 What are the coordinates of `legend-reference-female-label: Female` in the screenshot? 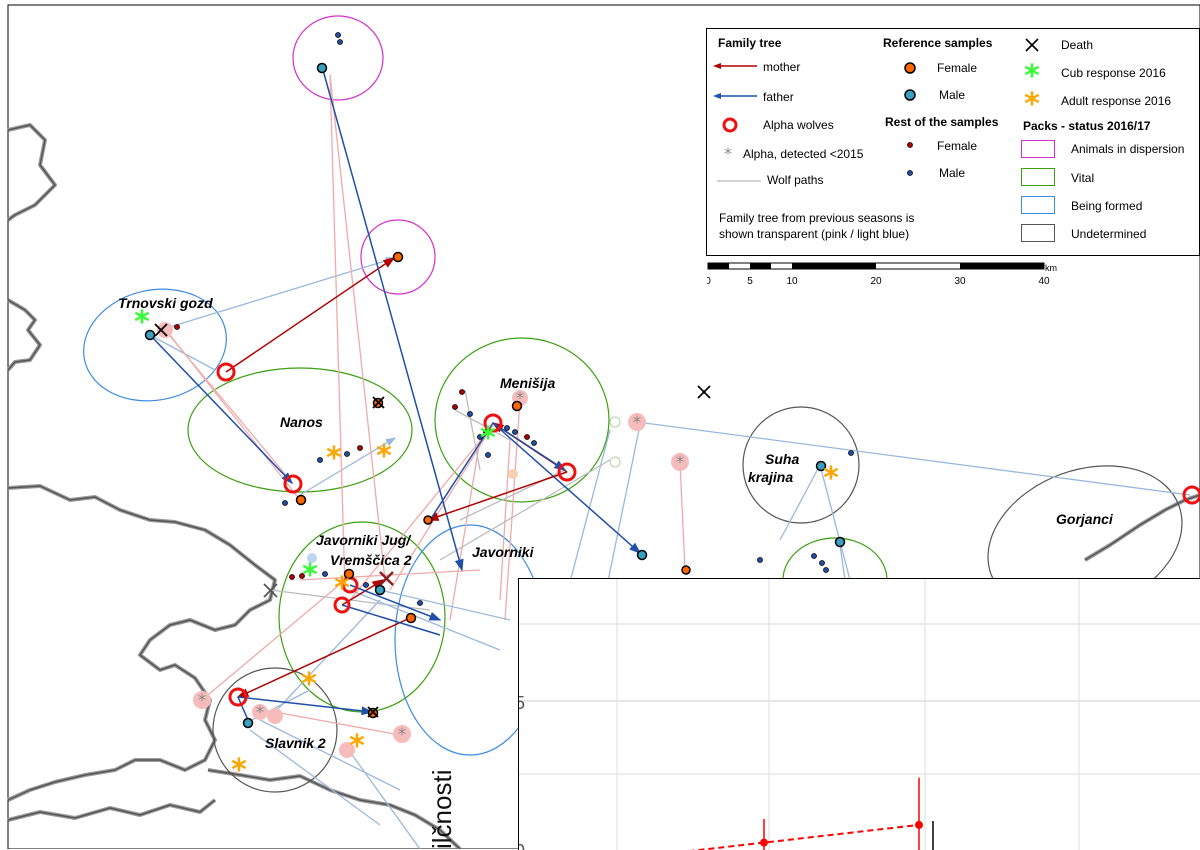 It's located at (957, 68).